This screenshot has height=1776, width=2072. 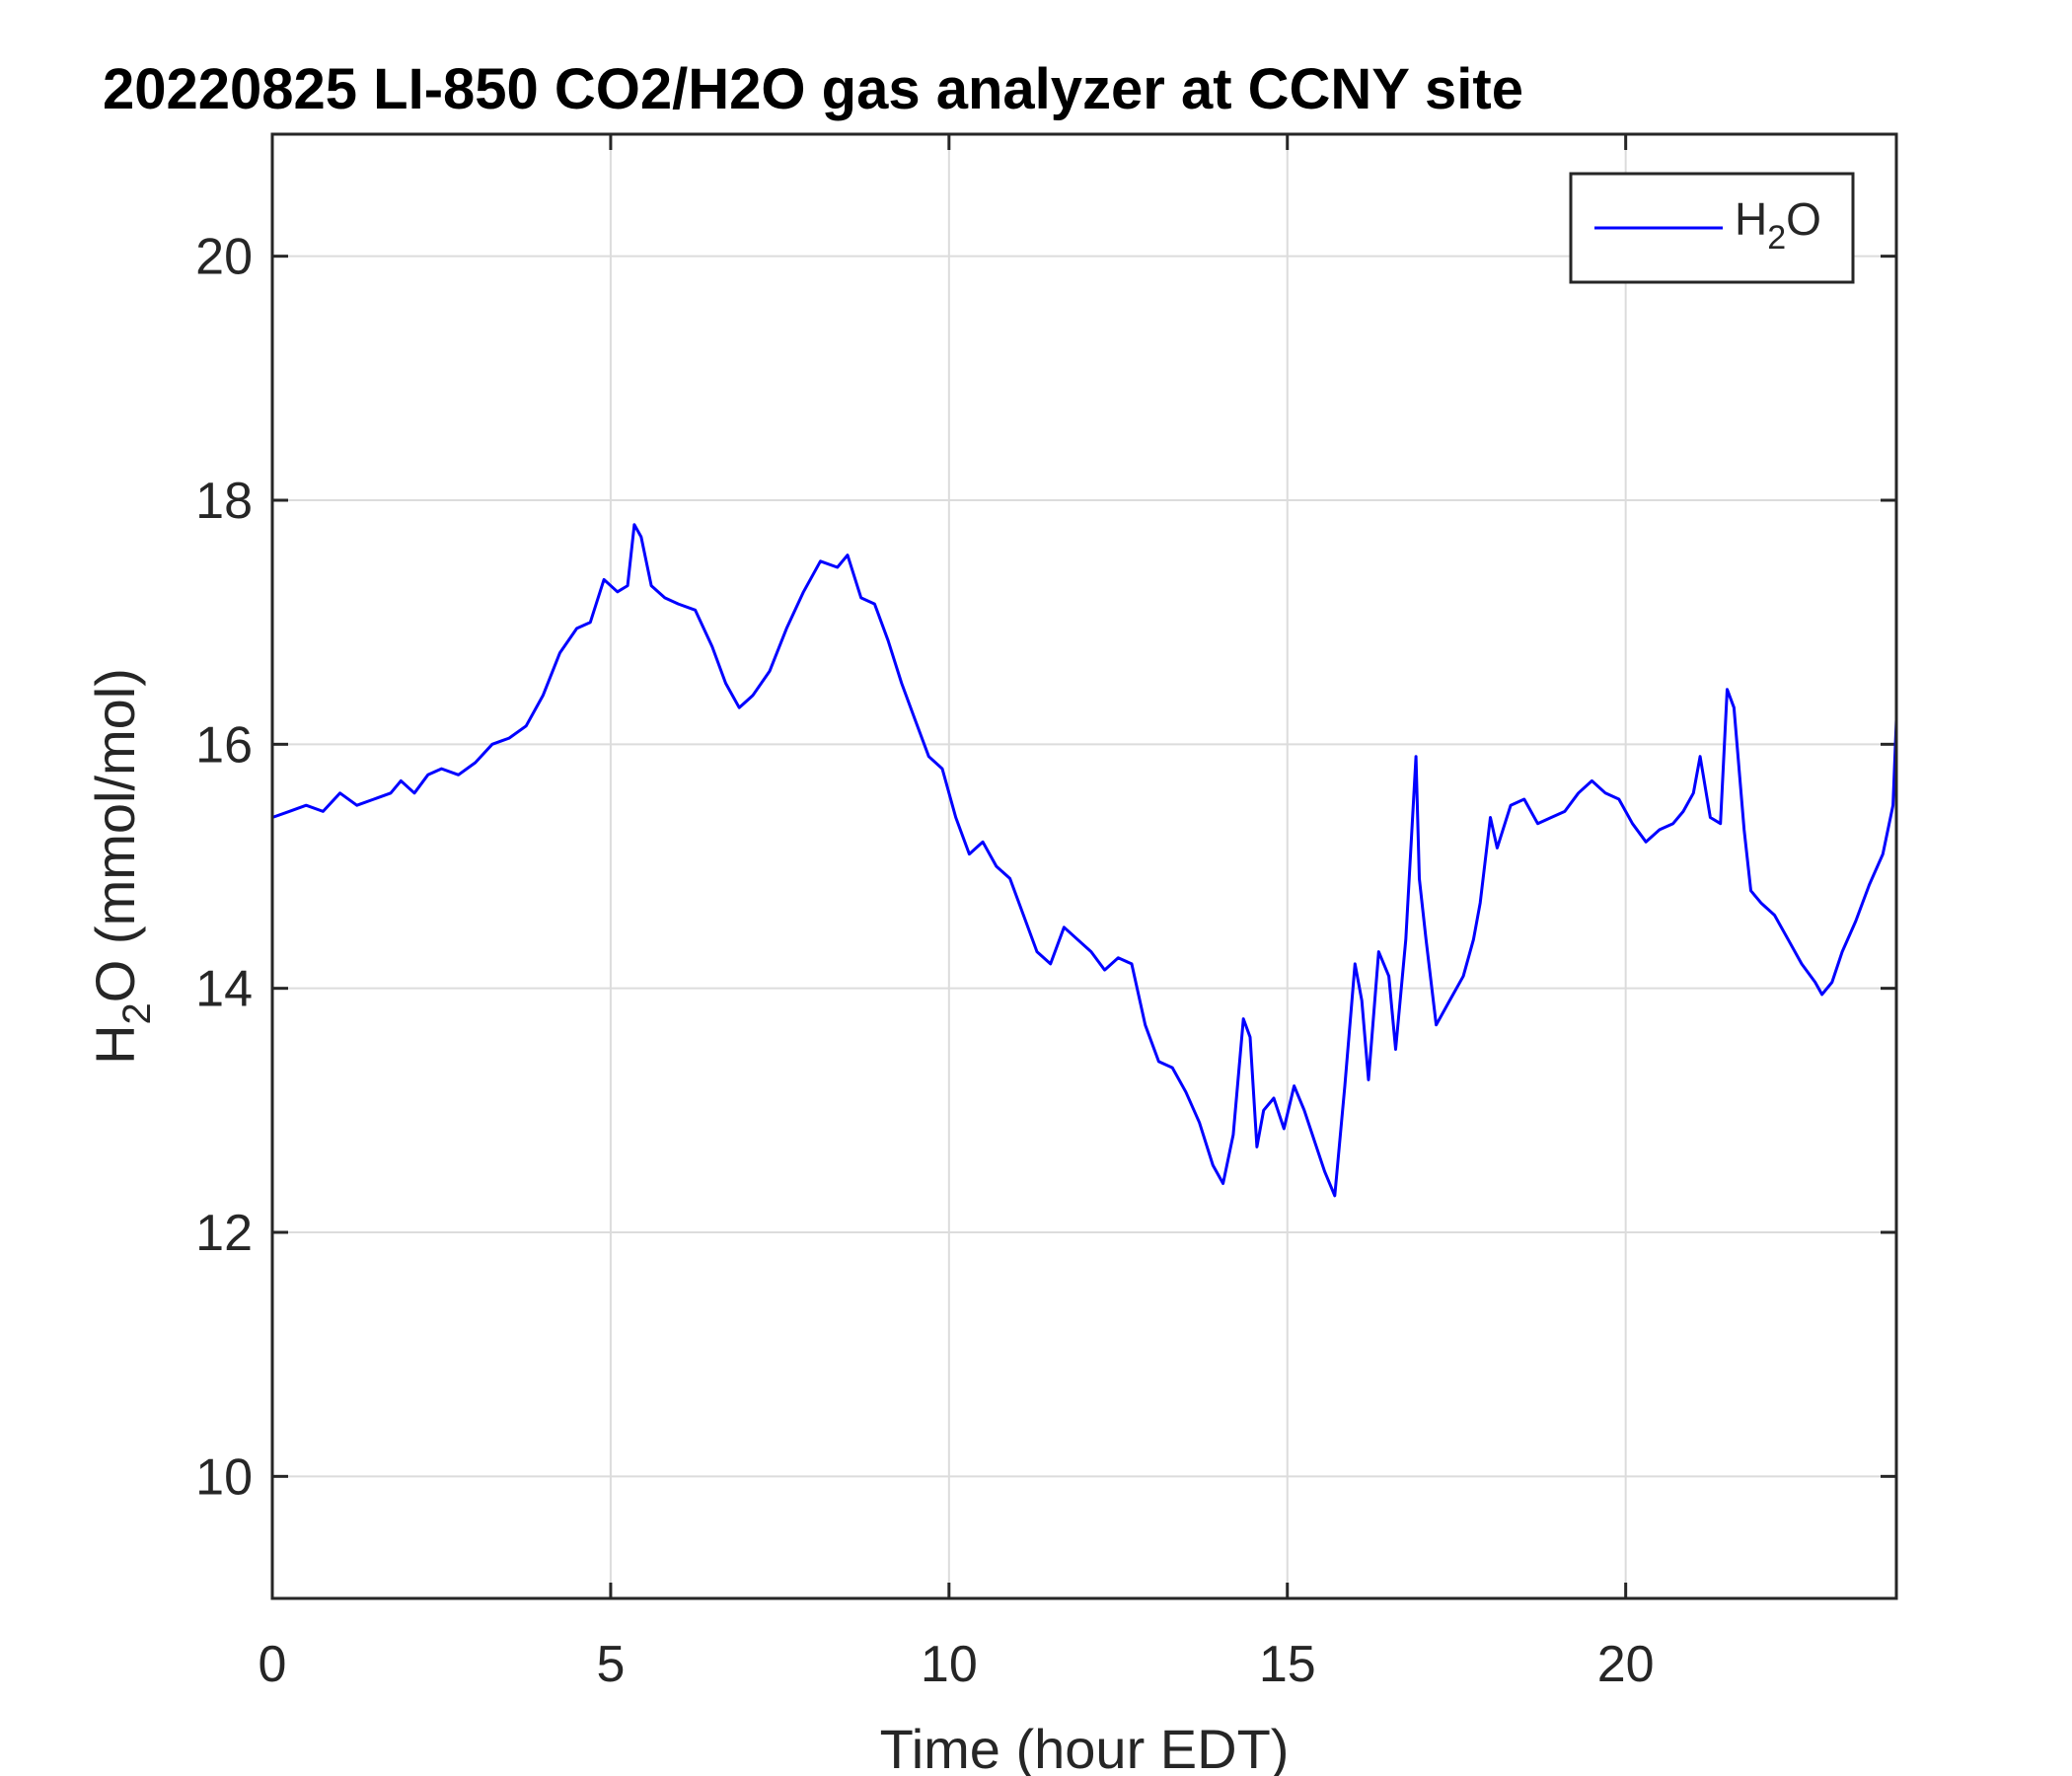 What do you see at coordinates (1626, 1665) in the screenshot?
I see `x-tick-label: 20` at bounding box center [1626, 1665].